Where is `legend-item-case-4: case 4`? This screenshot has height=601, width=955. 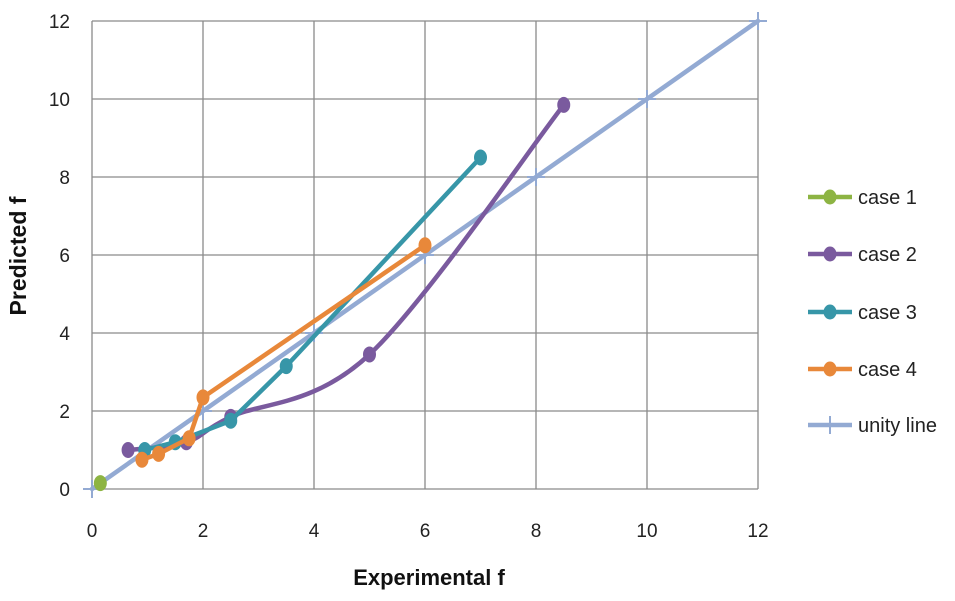 legend-item-case-4: case 4 is located at coordinates (862, 370).